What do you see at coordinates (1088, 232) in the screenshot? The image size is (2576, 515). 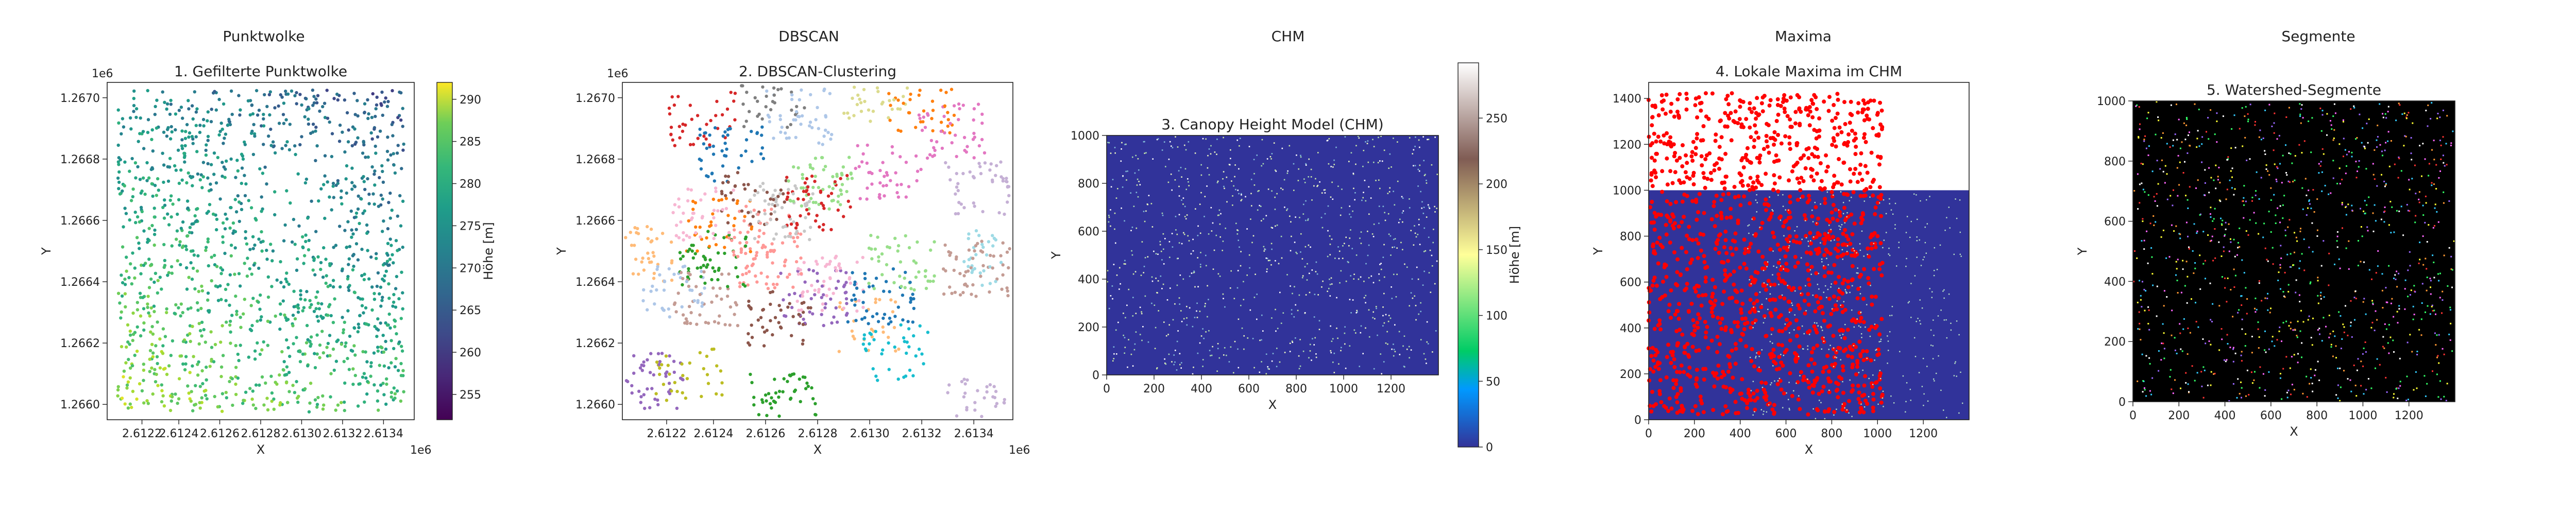 I see `y-tick-label: 600` at bounding box center [1088, 232].